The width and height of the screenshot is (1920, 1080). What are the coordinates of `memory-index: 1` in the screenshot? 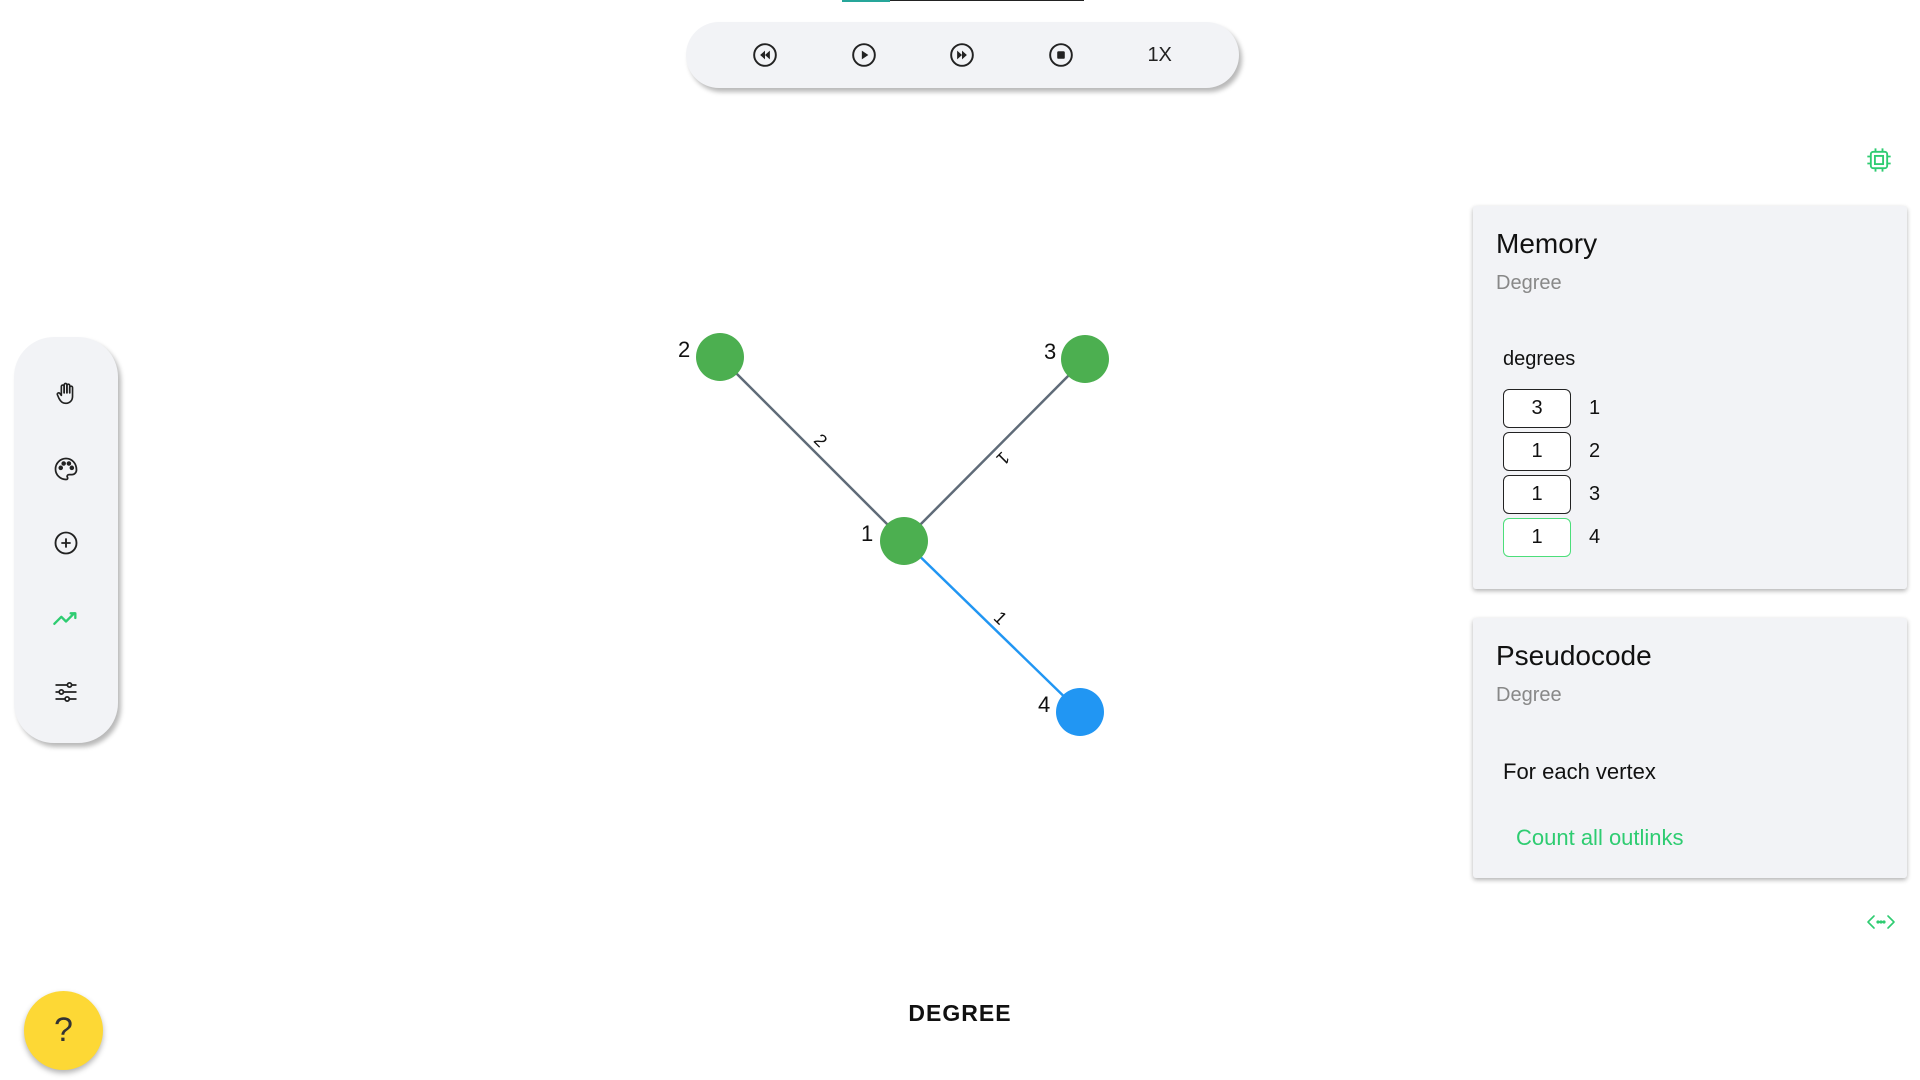 It's located at (1595, 408).